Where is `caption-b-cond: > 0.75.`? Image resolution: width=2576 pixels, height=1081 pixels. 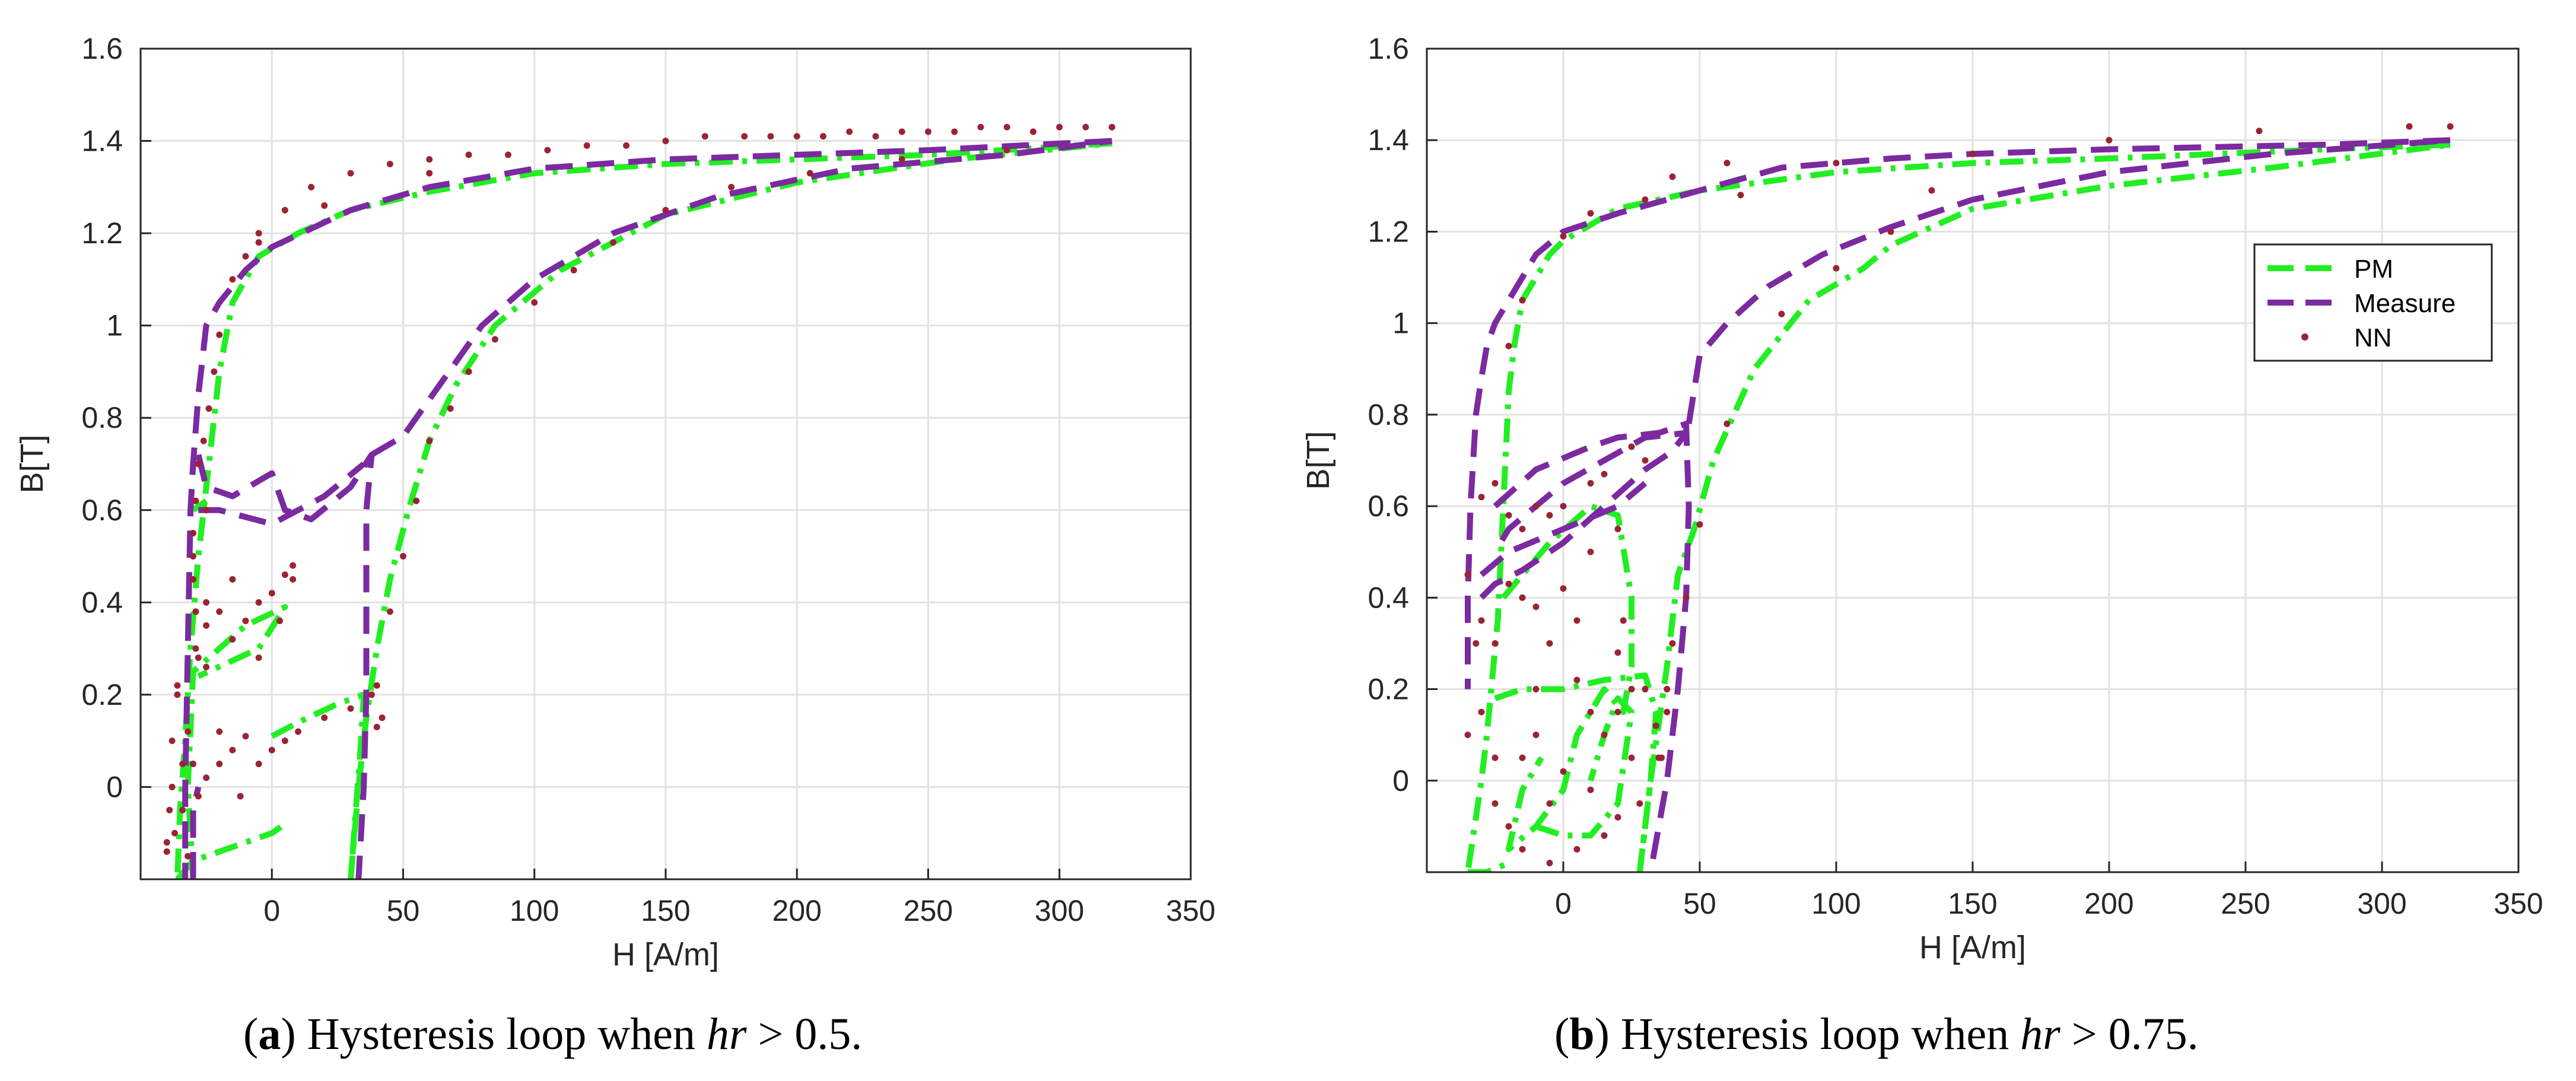 caption-b-cond: > 0.75. is located at coordinates (2135, 1034).